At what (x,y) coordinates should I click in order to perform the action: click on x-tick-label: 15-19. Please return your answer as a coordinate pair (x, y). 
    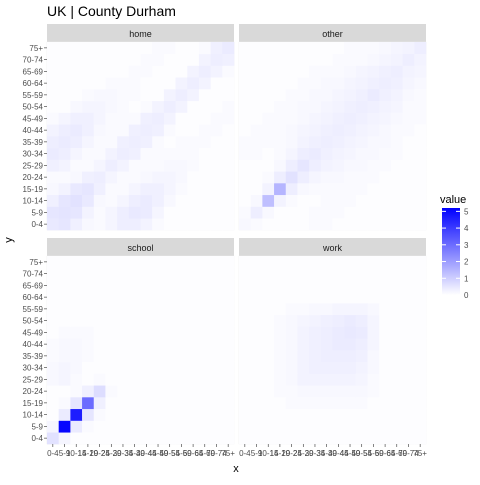
    Looking at the image, I should click on (88, 453).